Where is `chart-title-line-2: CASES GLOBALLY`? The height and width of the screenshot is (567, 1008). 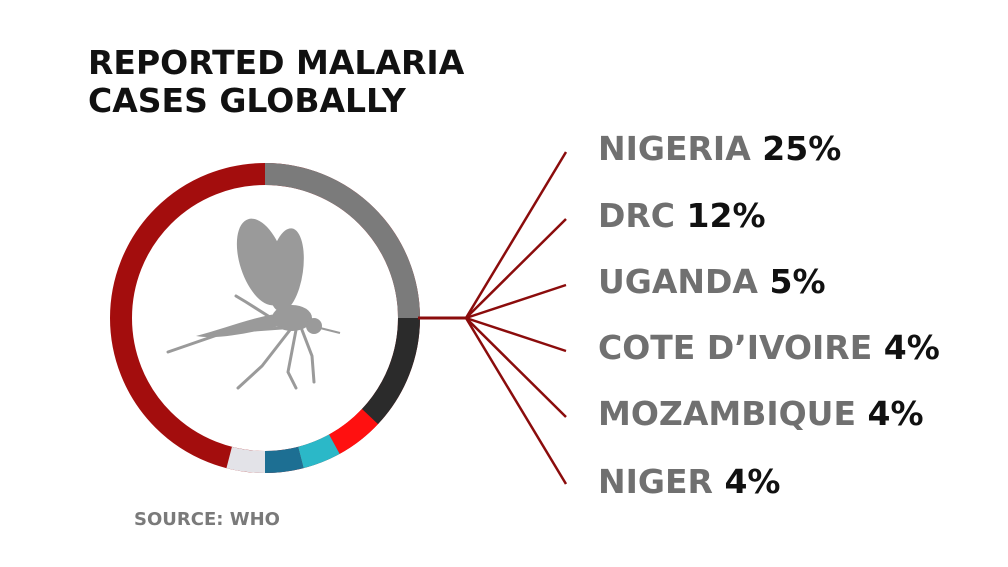
chart-title-line-2: CASES GLOBALLY is located at coordinates (247, 100).